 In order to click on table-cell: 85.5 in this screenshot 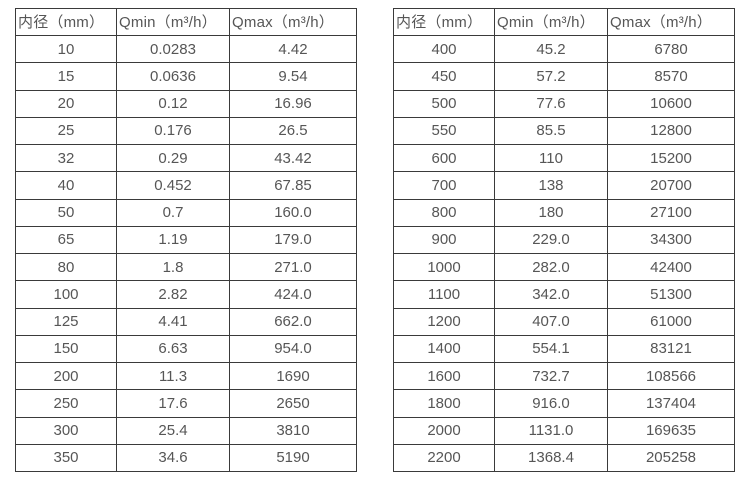, I will do `click(551, 131)`.